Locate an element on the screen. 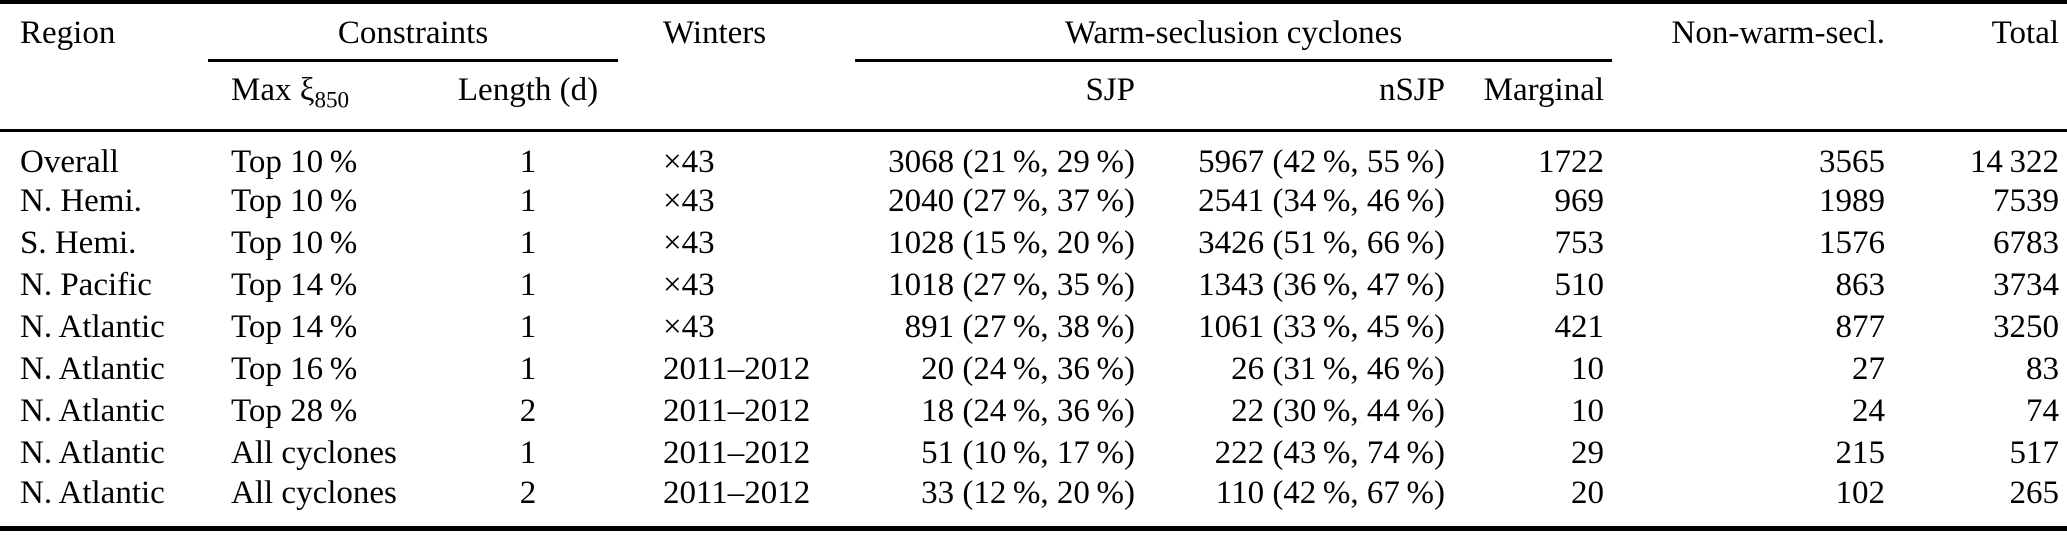 This screenshot has height=553, width=2067. cell-non-warm: 27 is located at coordinates (1869, 369).